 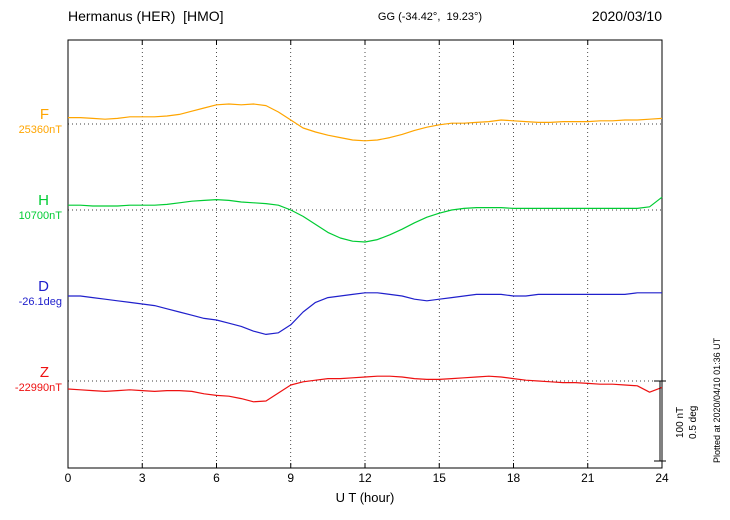 What do you see at coordinates (365, 478) in the screenshot?
I see `x-tick-label: 12` at bounding box center [365, 478].